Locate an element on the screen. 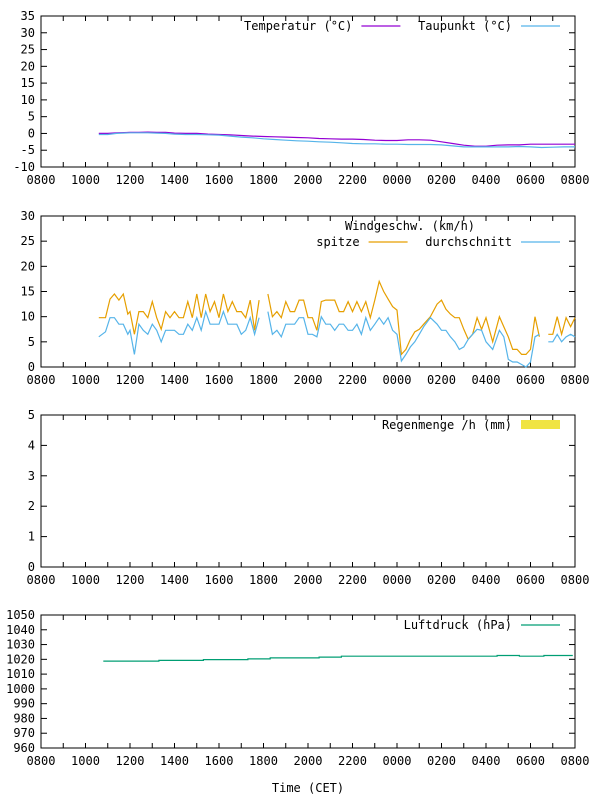 The image size is (600, 800). legend-label: Regenmenge /h (mm) is located at coordinates (447, 425).